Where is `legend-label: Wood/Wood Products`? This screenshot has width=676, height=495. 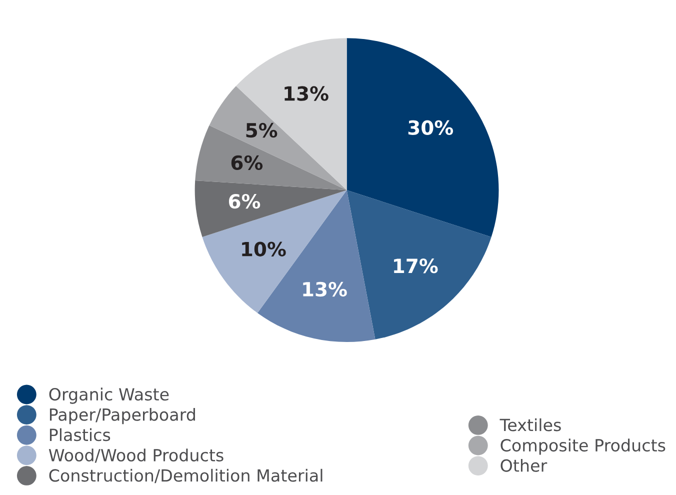 legend-label: Wood/Wood Products is located at coordinates (136, 455).